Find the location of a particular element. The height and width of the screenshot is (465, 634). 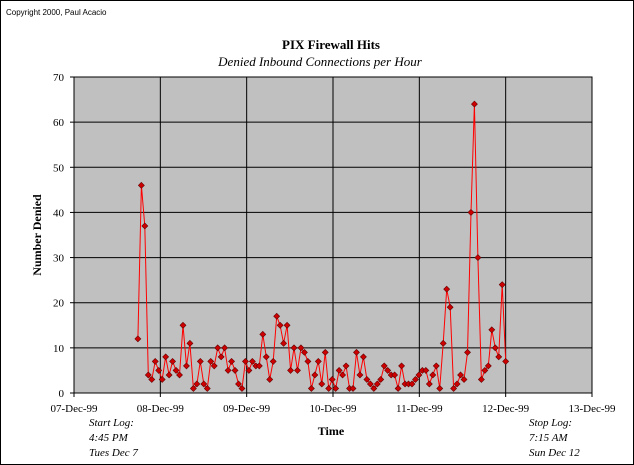

y-tick-label: 30 is located at coordinates (59, 259).